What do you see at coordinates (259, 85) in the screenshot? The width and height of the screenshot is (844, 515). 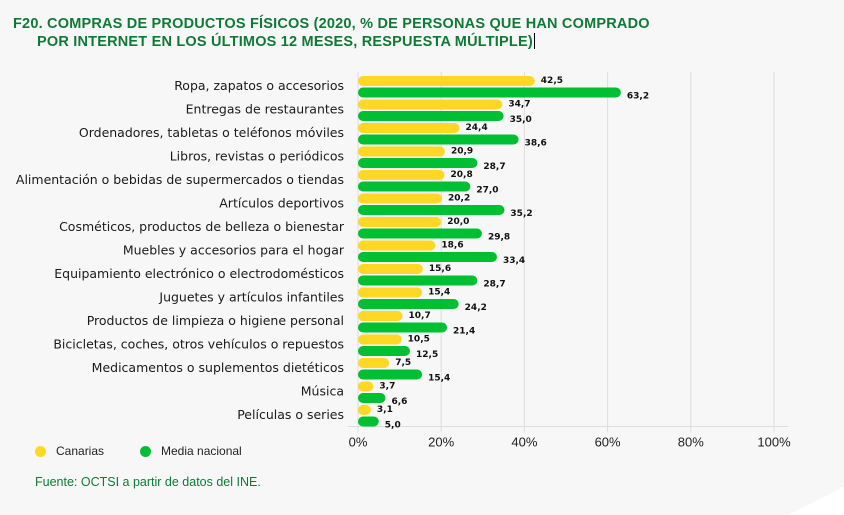 I see `category-label: Ropa, zapatos o accesorios` at bounding box center [259, 85].